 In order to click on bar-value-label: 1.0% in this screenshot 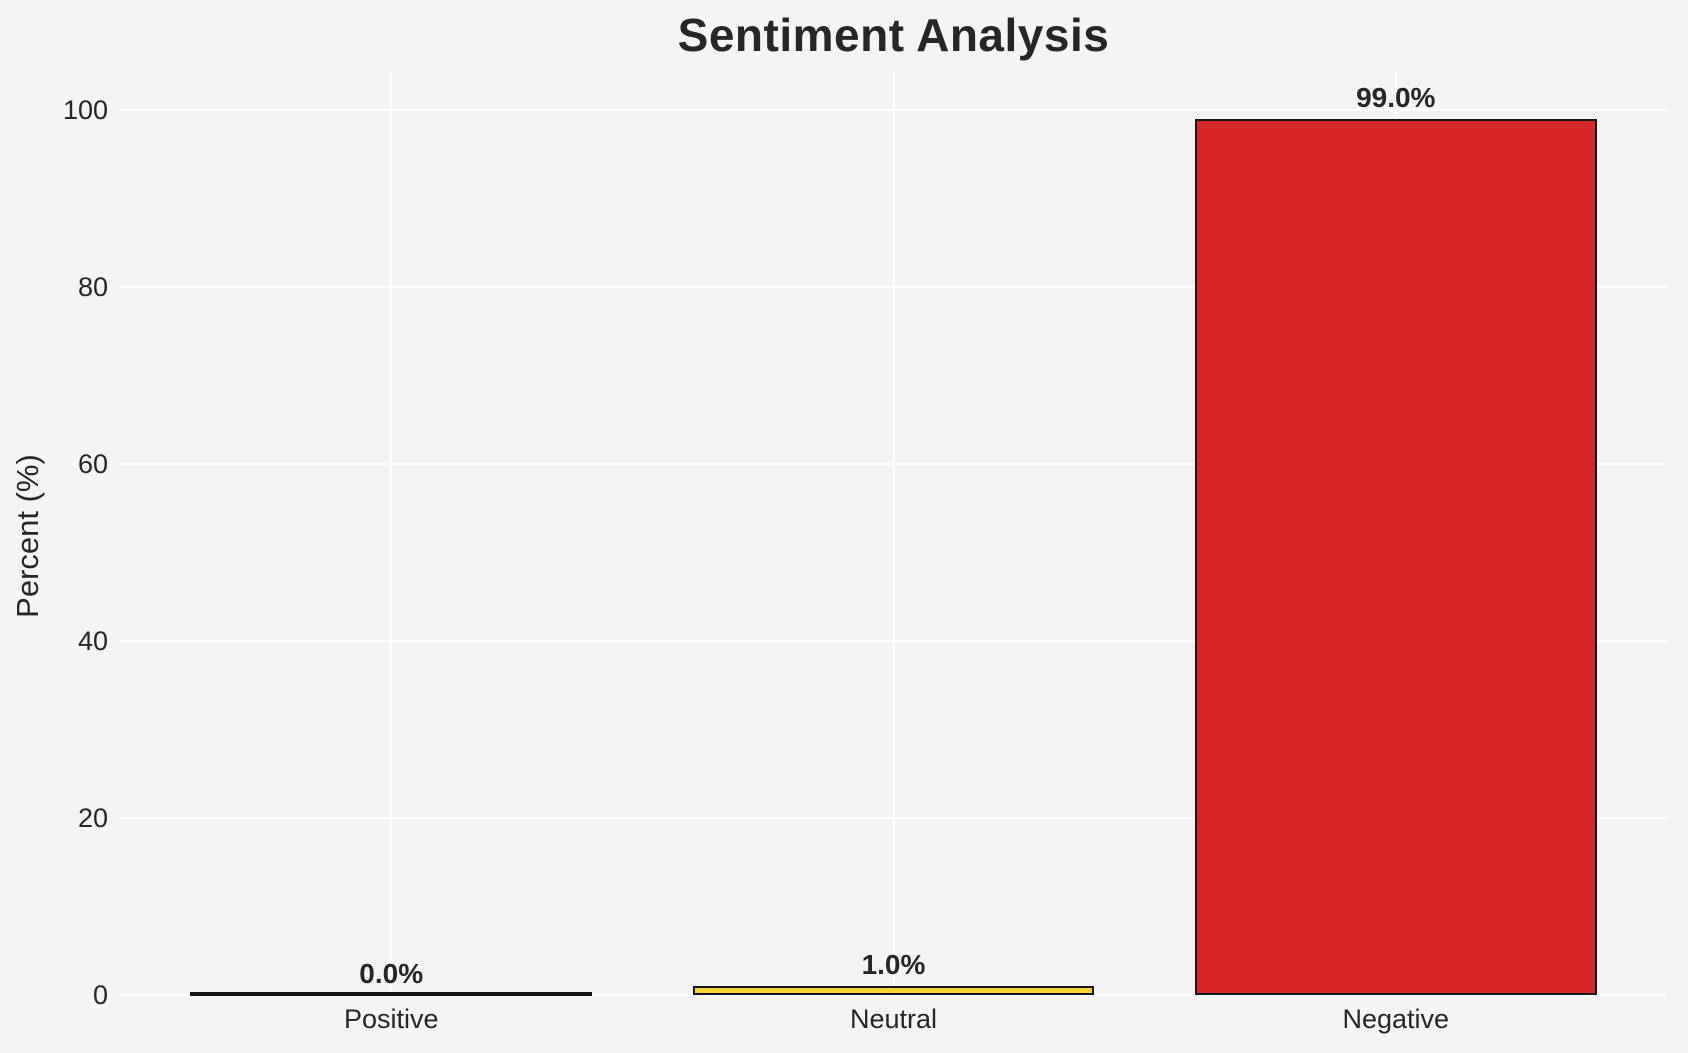, I will do `click(893, 964)`.